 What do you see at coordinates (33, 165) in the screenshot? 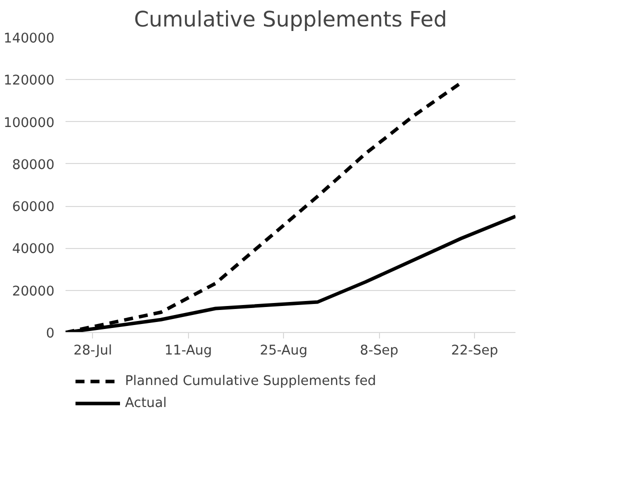
I see `y-tick-label: 80000` at bounding box center [33, 165].